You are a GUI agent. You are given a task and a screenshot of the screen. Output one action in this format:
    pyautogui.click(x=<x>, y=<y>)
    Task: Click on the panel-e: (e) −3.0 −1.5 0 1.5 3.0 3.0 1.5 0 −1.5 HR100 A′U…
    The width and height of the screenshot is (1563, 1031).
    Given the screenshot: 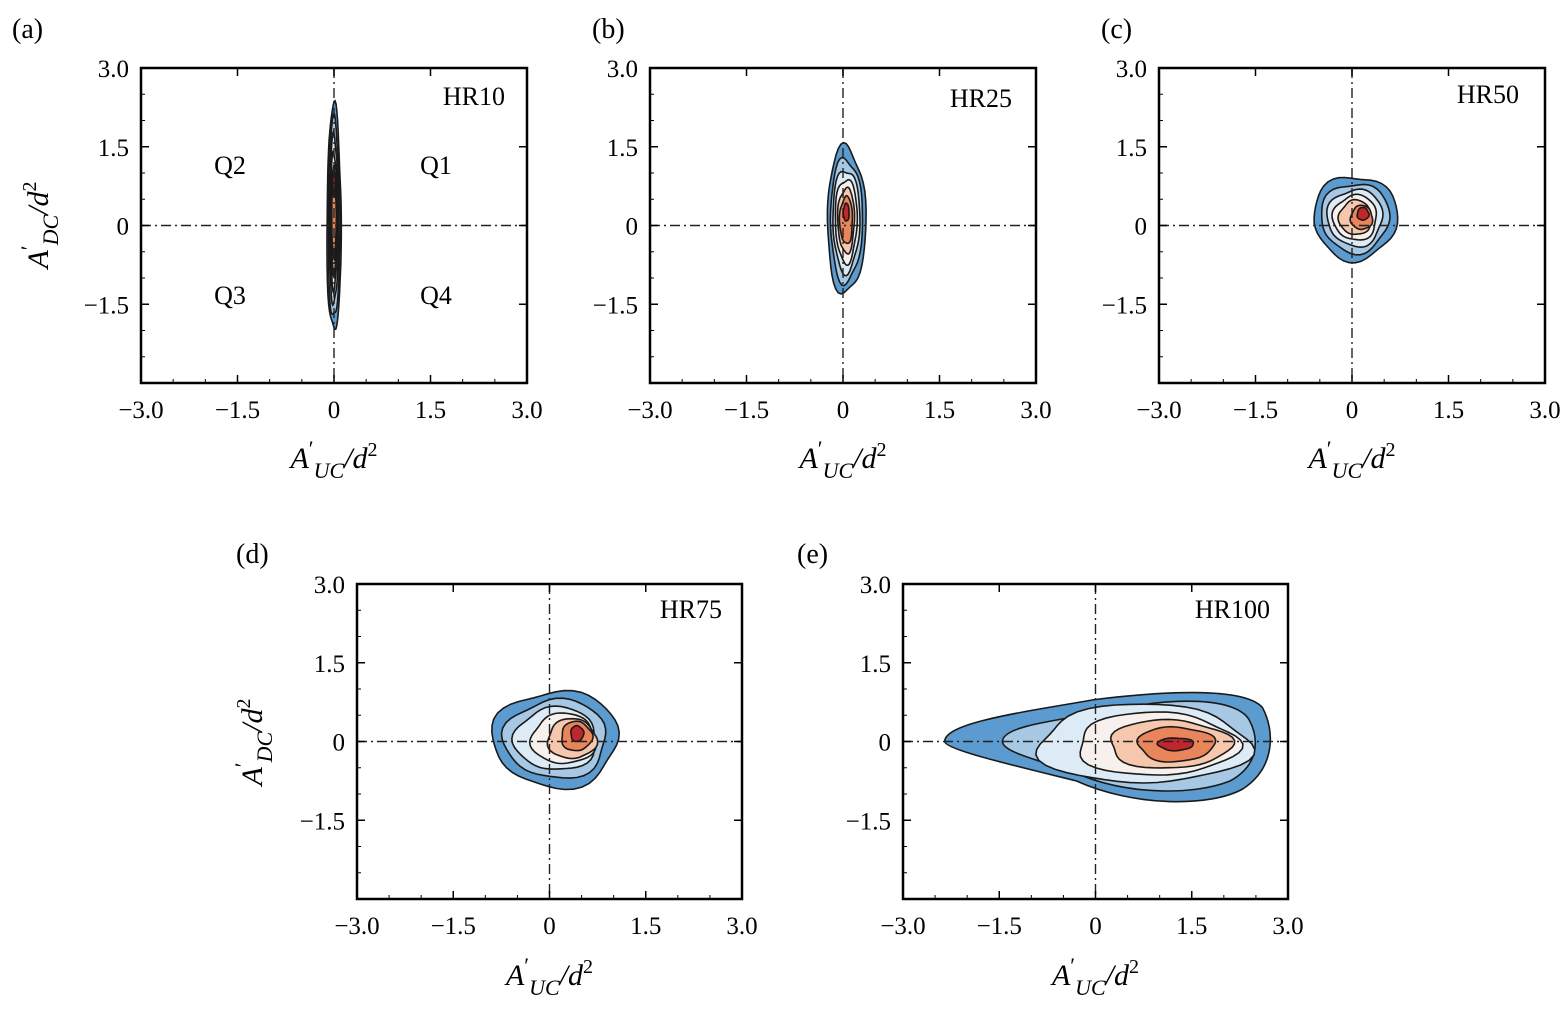 What is the action you would take?
    pyautogui.click(x=1050, y=769)
    